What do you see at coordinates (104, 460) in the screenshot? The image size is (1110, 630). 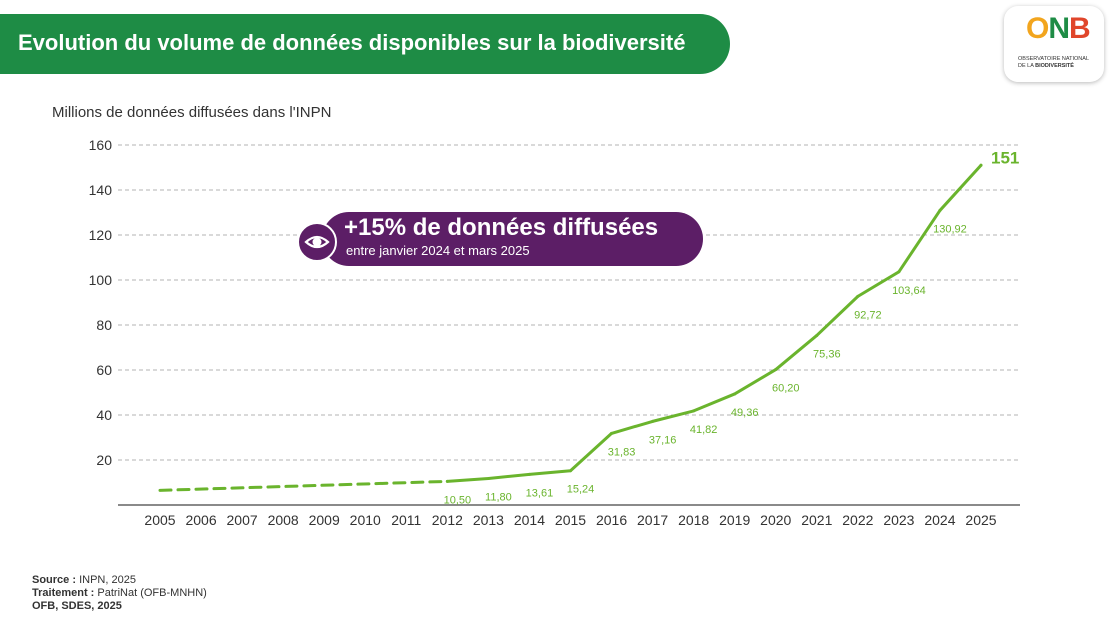 I see `y-tick-20: 20` at bounding box center [104, 460].